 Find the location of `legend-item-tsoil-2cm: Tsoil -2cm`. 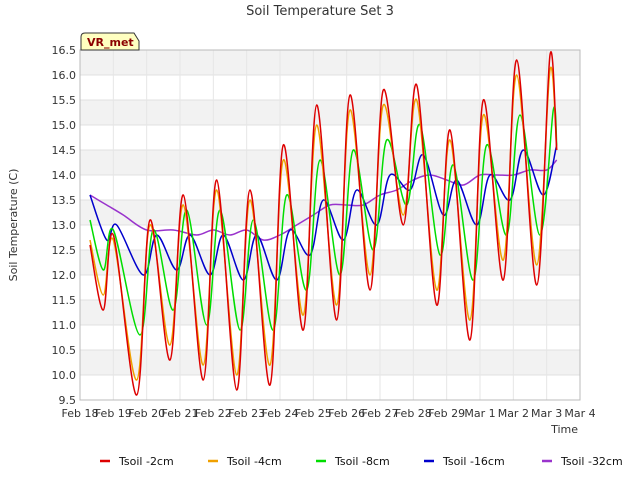

legend-item-tsoil-2cm: Tsoil -2cm is located at coordinates (137, 461).